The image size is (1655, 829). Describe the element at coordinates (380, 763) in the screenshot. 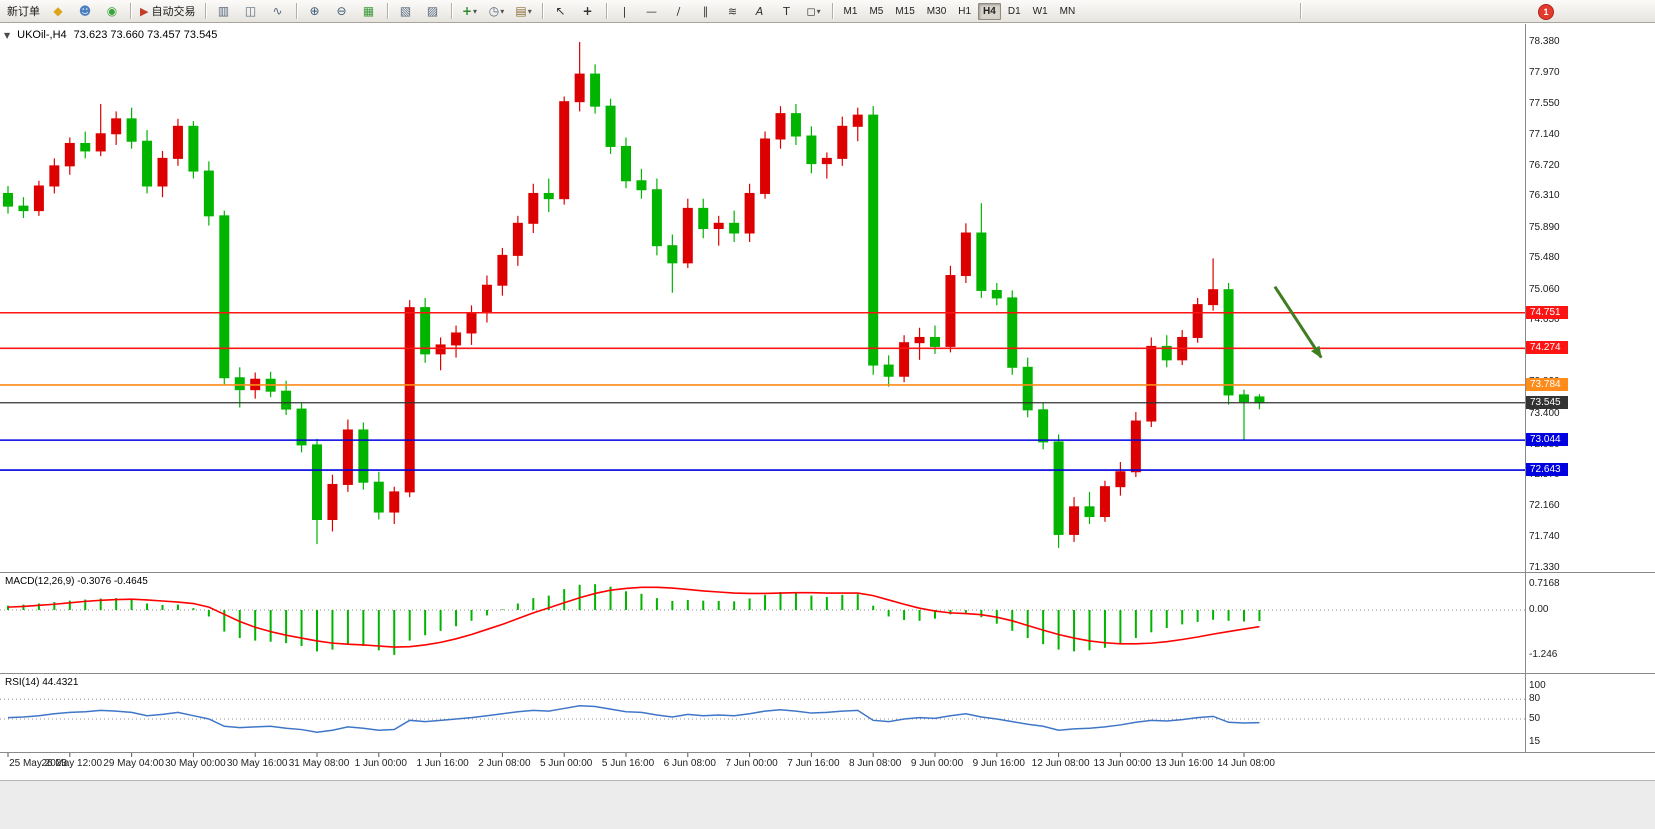

I see `time-axis-label: 1 Jun 00:00` at that location.